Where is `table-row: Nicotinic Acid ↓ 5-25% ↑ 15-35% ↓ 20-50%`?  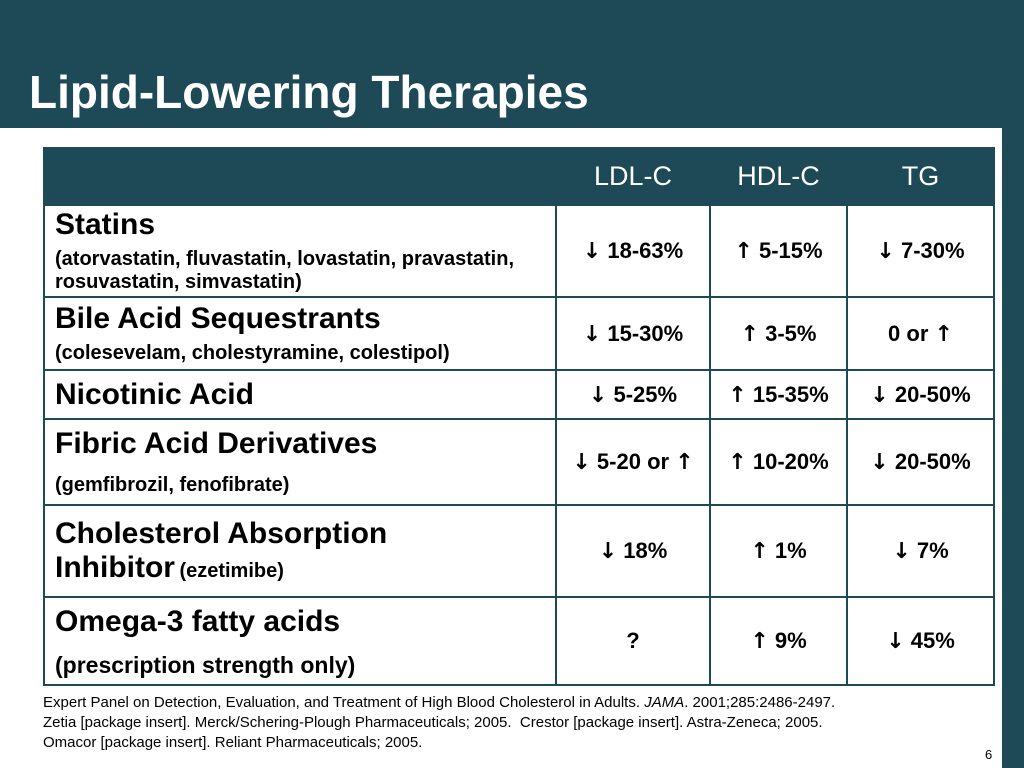 table-row: Nicotinic Acid ↓ 5-25% ↑ 15-35% ↓ 20-50% is located at coordinates (519, 394).